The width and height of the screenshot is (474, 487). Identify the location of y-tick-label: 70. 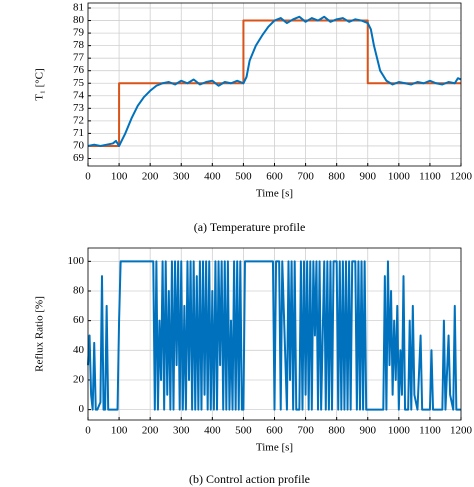
(79, 145).